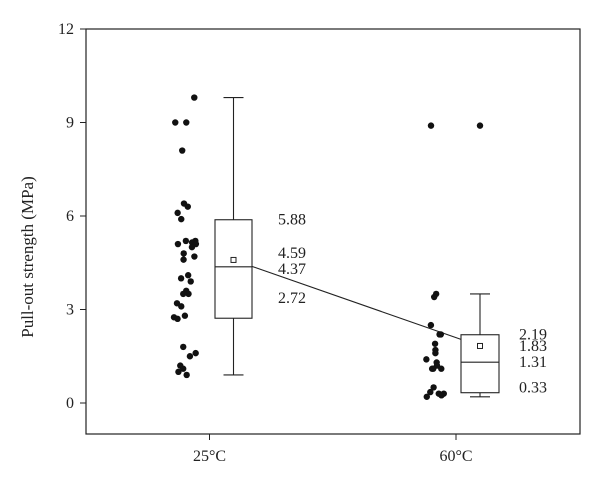 The width and height of the screenshot is (600, 483). What do you see at coordinates (533, 335) in the screenshot?
I see `stat-label-q3: 2.19` at bounding box center [533, 335].